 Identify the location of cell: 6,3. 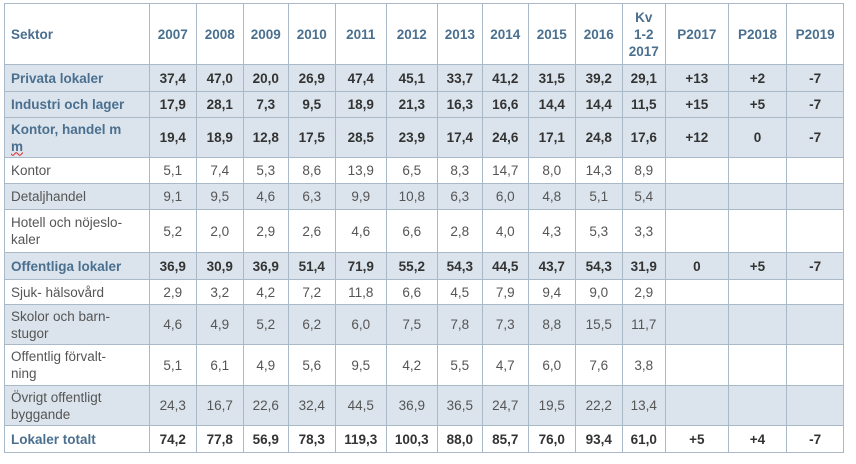
(460, 196).